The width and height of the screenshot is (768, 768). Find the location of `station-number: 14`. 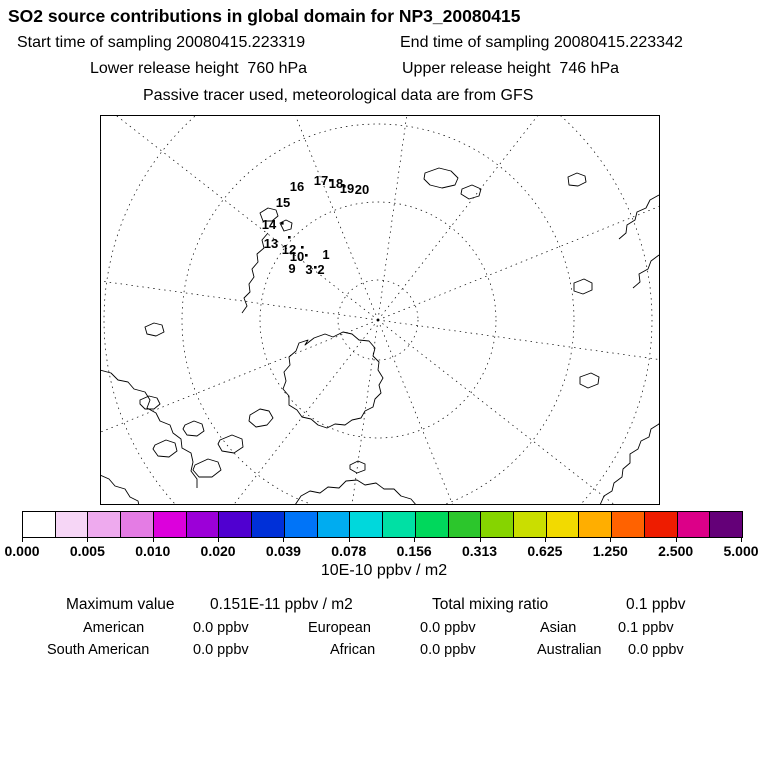

station-number: 14 is located at coordinates (269, 224).